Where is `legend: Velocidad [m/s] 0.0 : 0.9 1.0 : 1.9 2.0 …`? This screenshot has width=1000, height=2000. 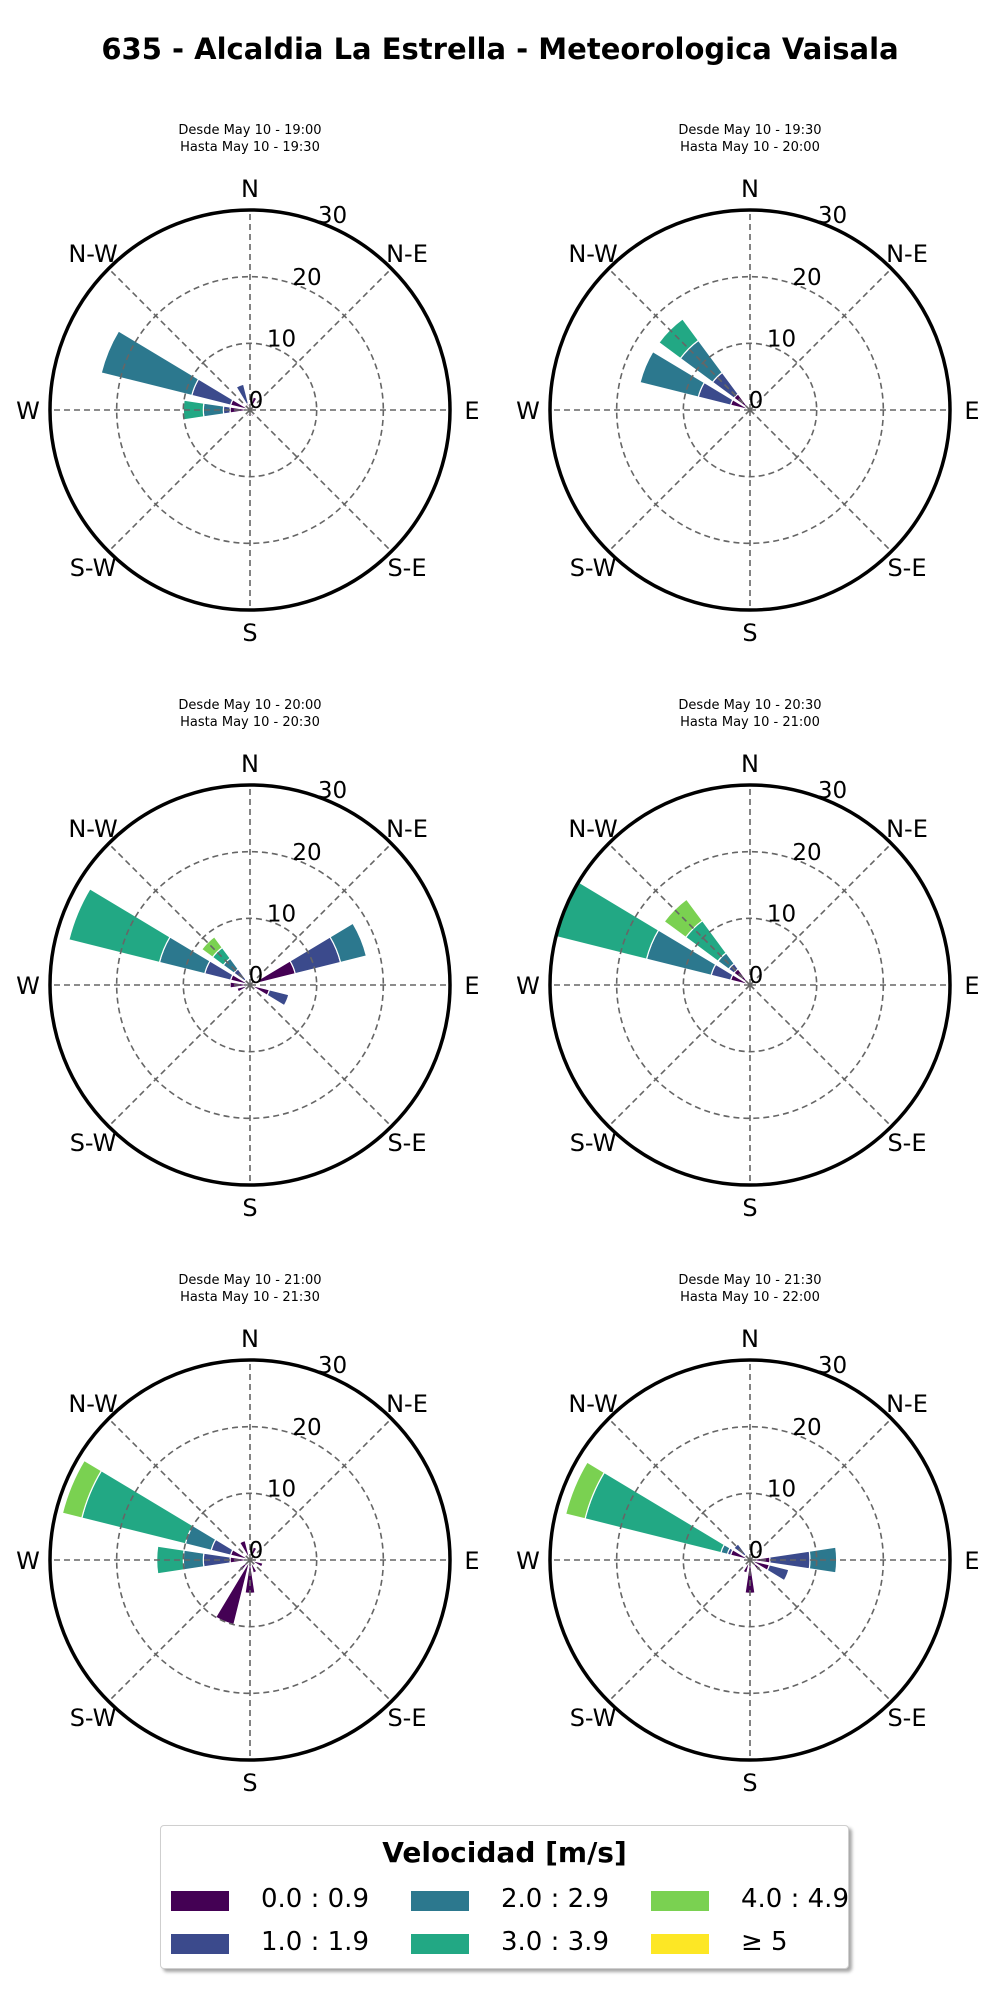
legend: Velocidad [m/s] 0.0 : 0.9 1.0 : 1.9 2.0 … is located at coordinates (504, 1897).